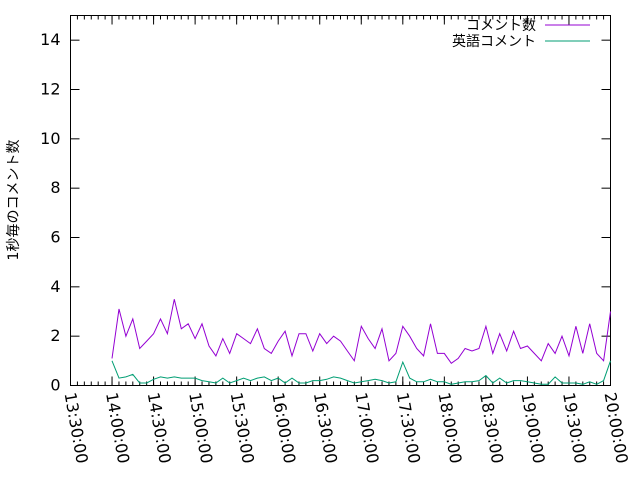 The width and height of the screenshot is (640, 484). I want to click on x-tick-label: 13:30:00, so click(76, 428).